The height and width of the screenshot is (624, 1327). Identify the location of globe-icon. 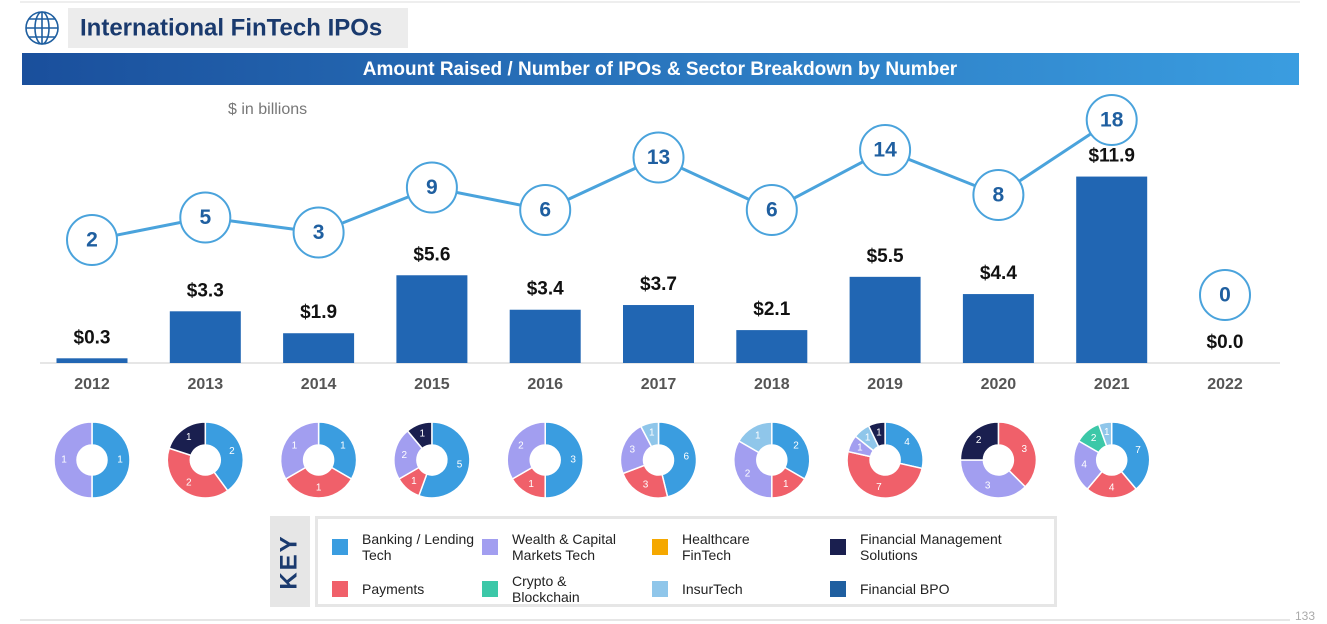
(42, 28).